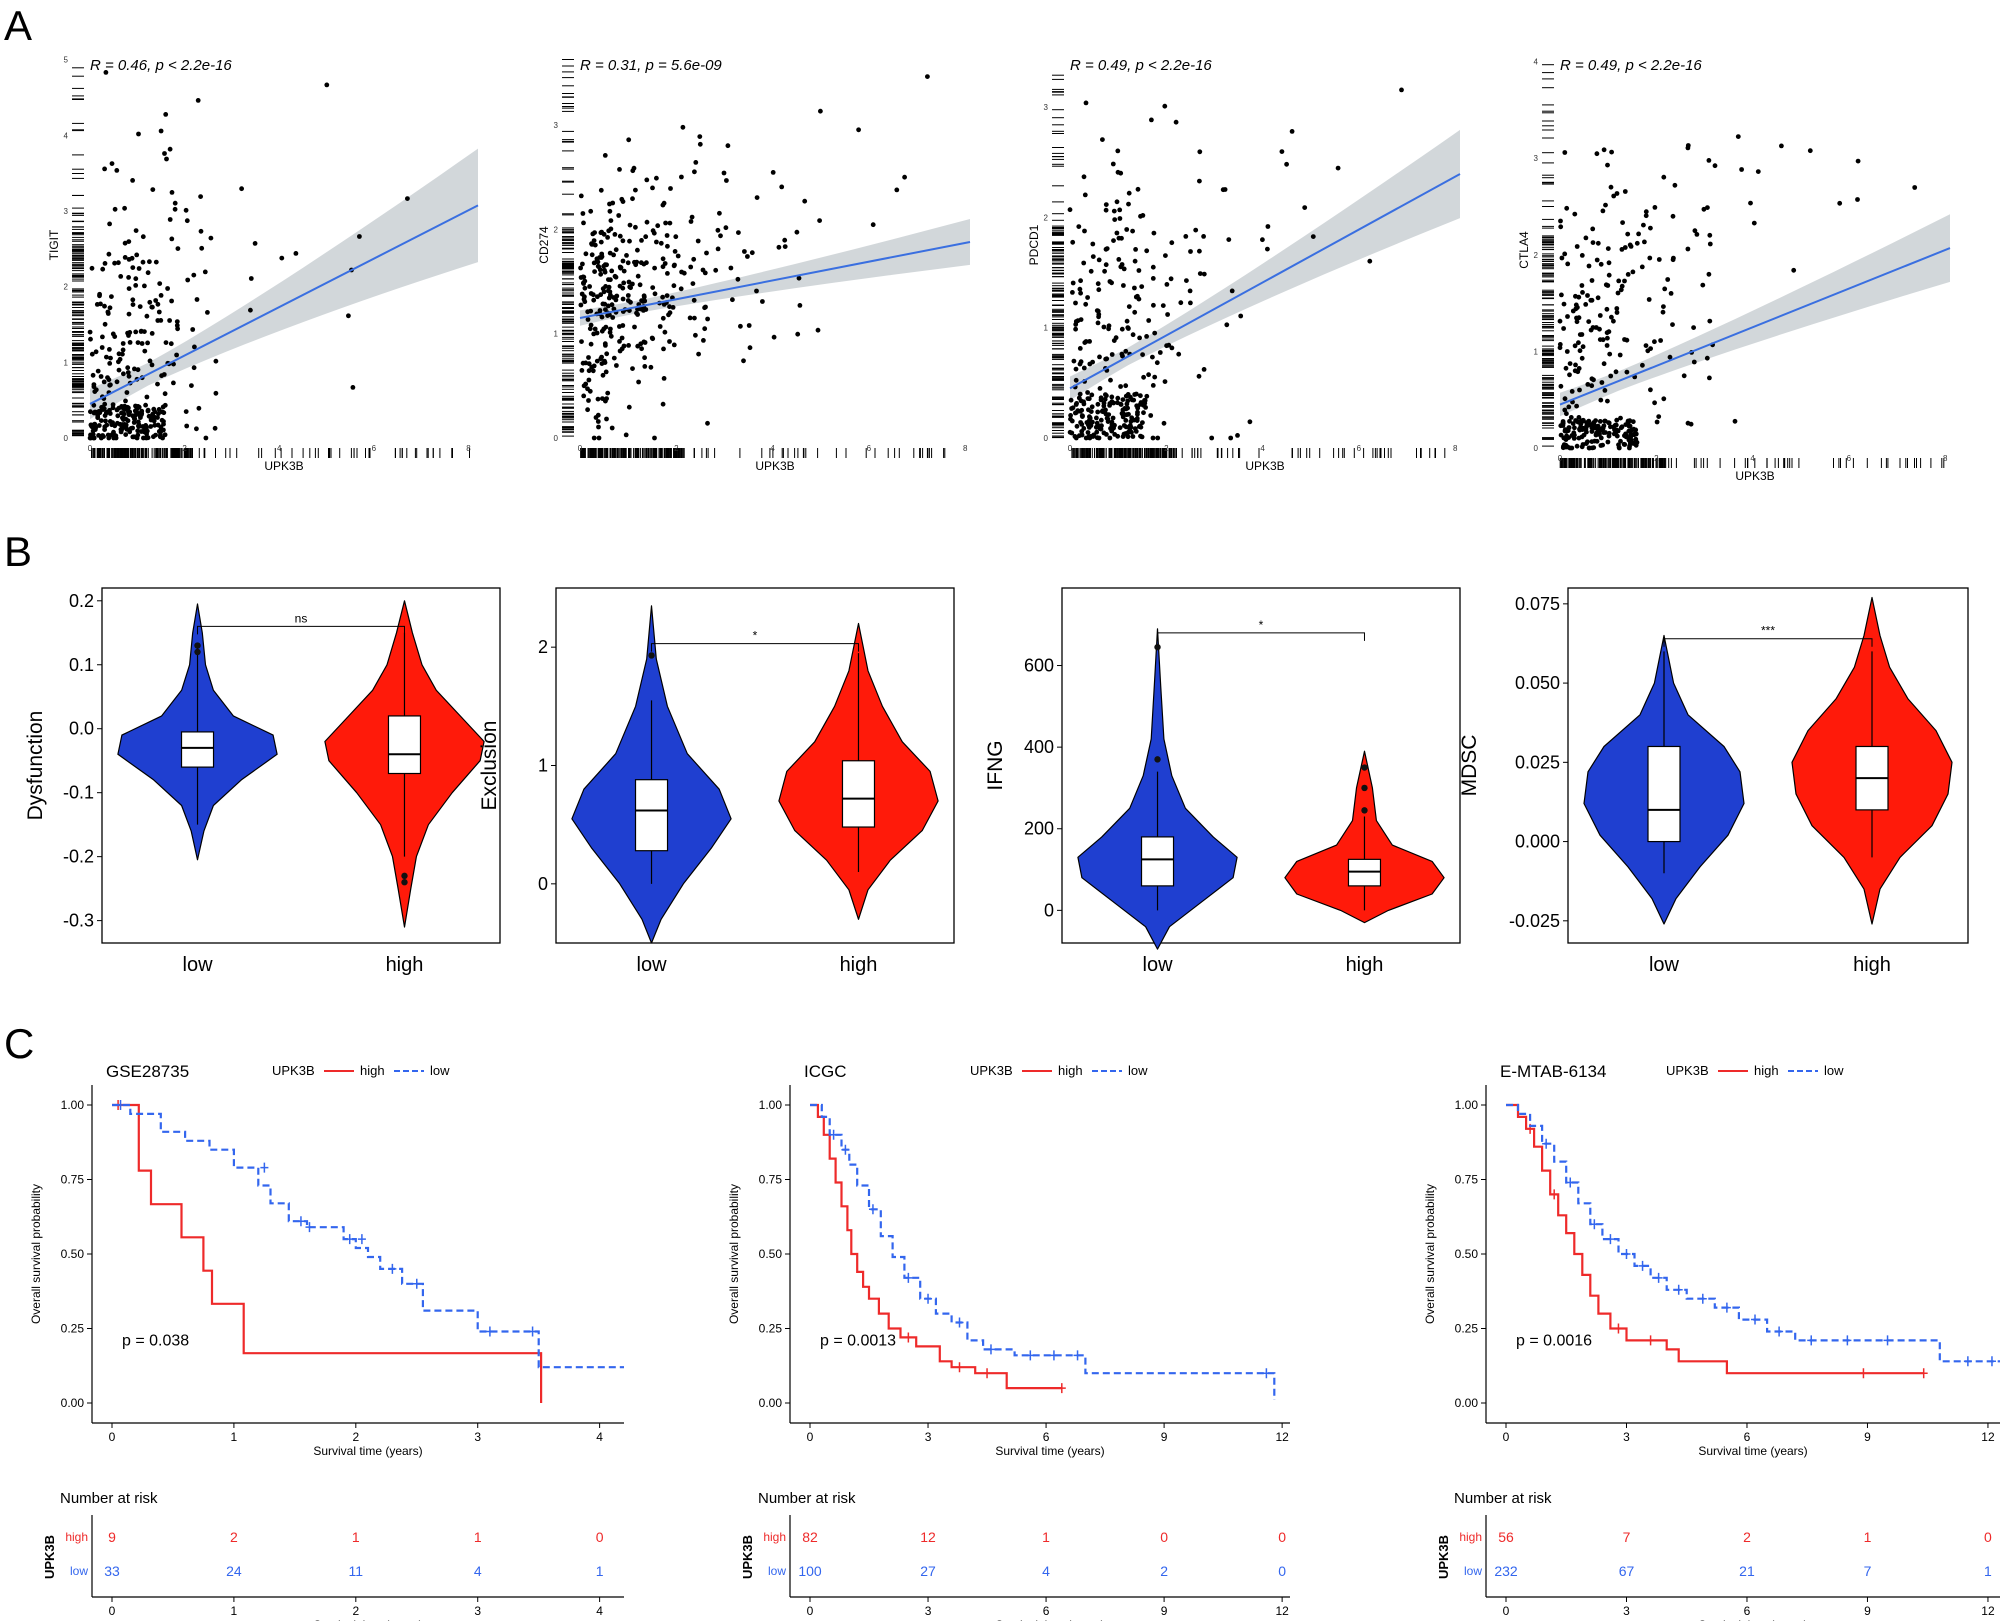 The height and width of the screenshot is (1621, 2008). What do you see at coordinates (66, 135) in the screenshot?
I see `y-tick-label: 4` at bounding box center [66, 135].